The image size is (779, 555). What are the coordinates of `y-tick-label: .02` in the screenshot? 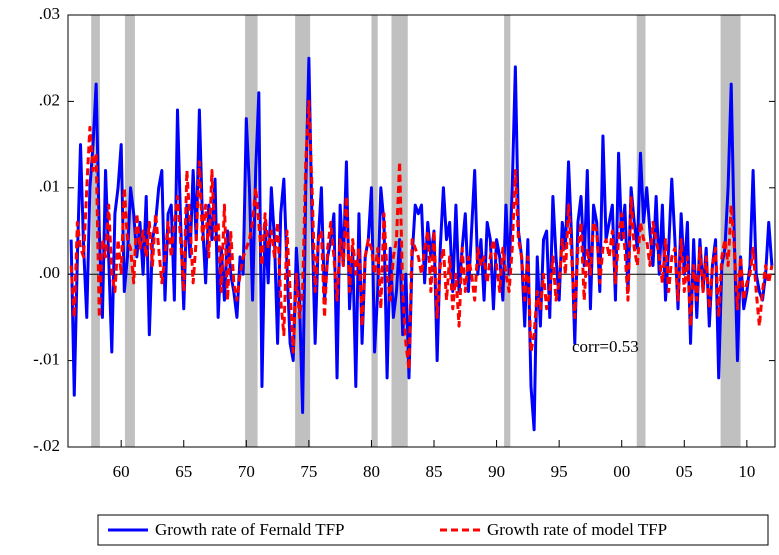 It's located at (49, 99).